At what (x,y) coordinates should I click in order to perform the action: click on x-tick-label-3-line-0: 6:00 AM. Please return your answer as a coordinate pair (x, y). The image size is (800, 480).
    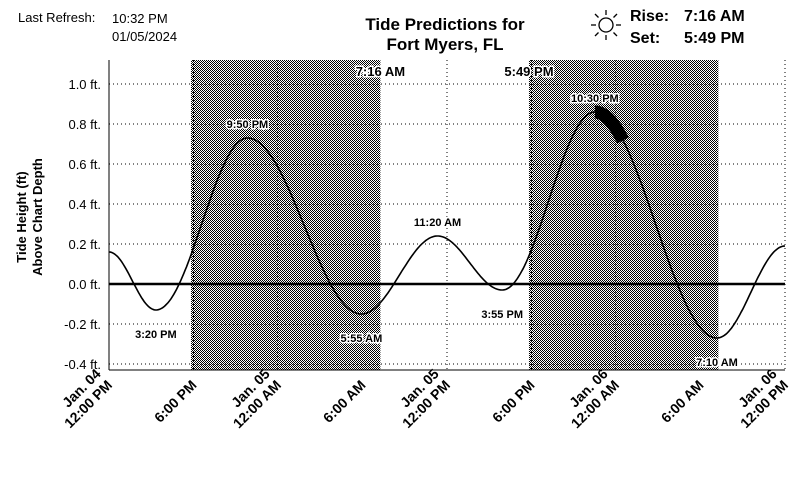
    Looking at the image, I should click on (344, 401).